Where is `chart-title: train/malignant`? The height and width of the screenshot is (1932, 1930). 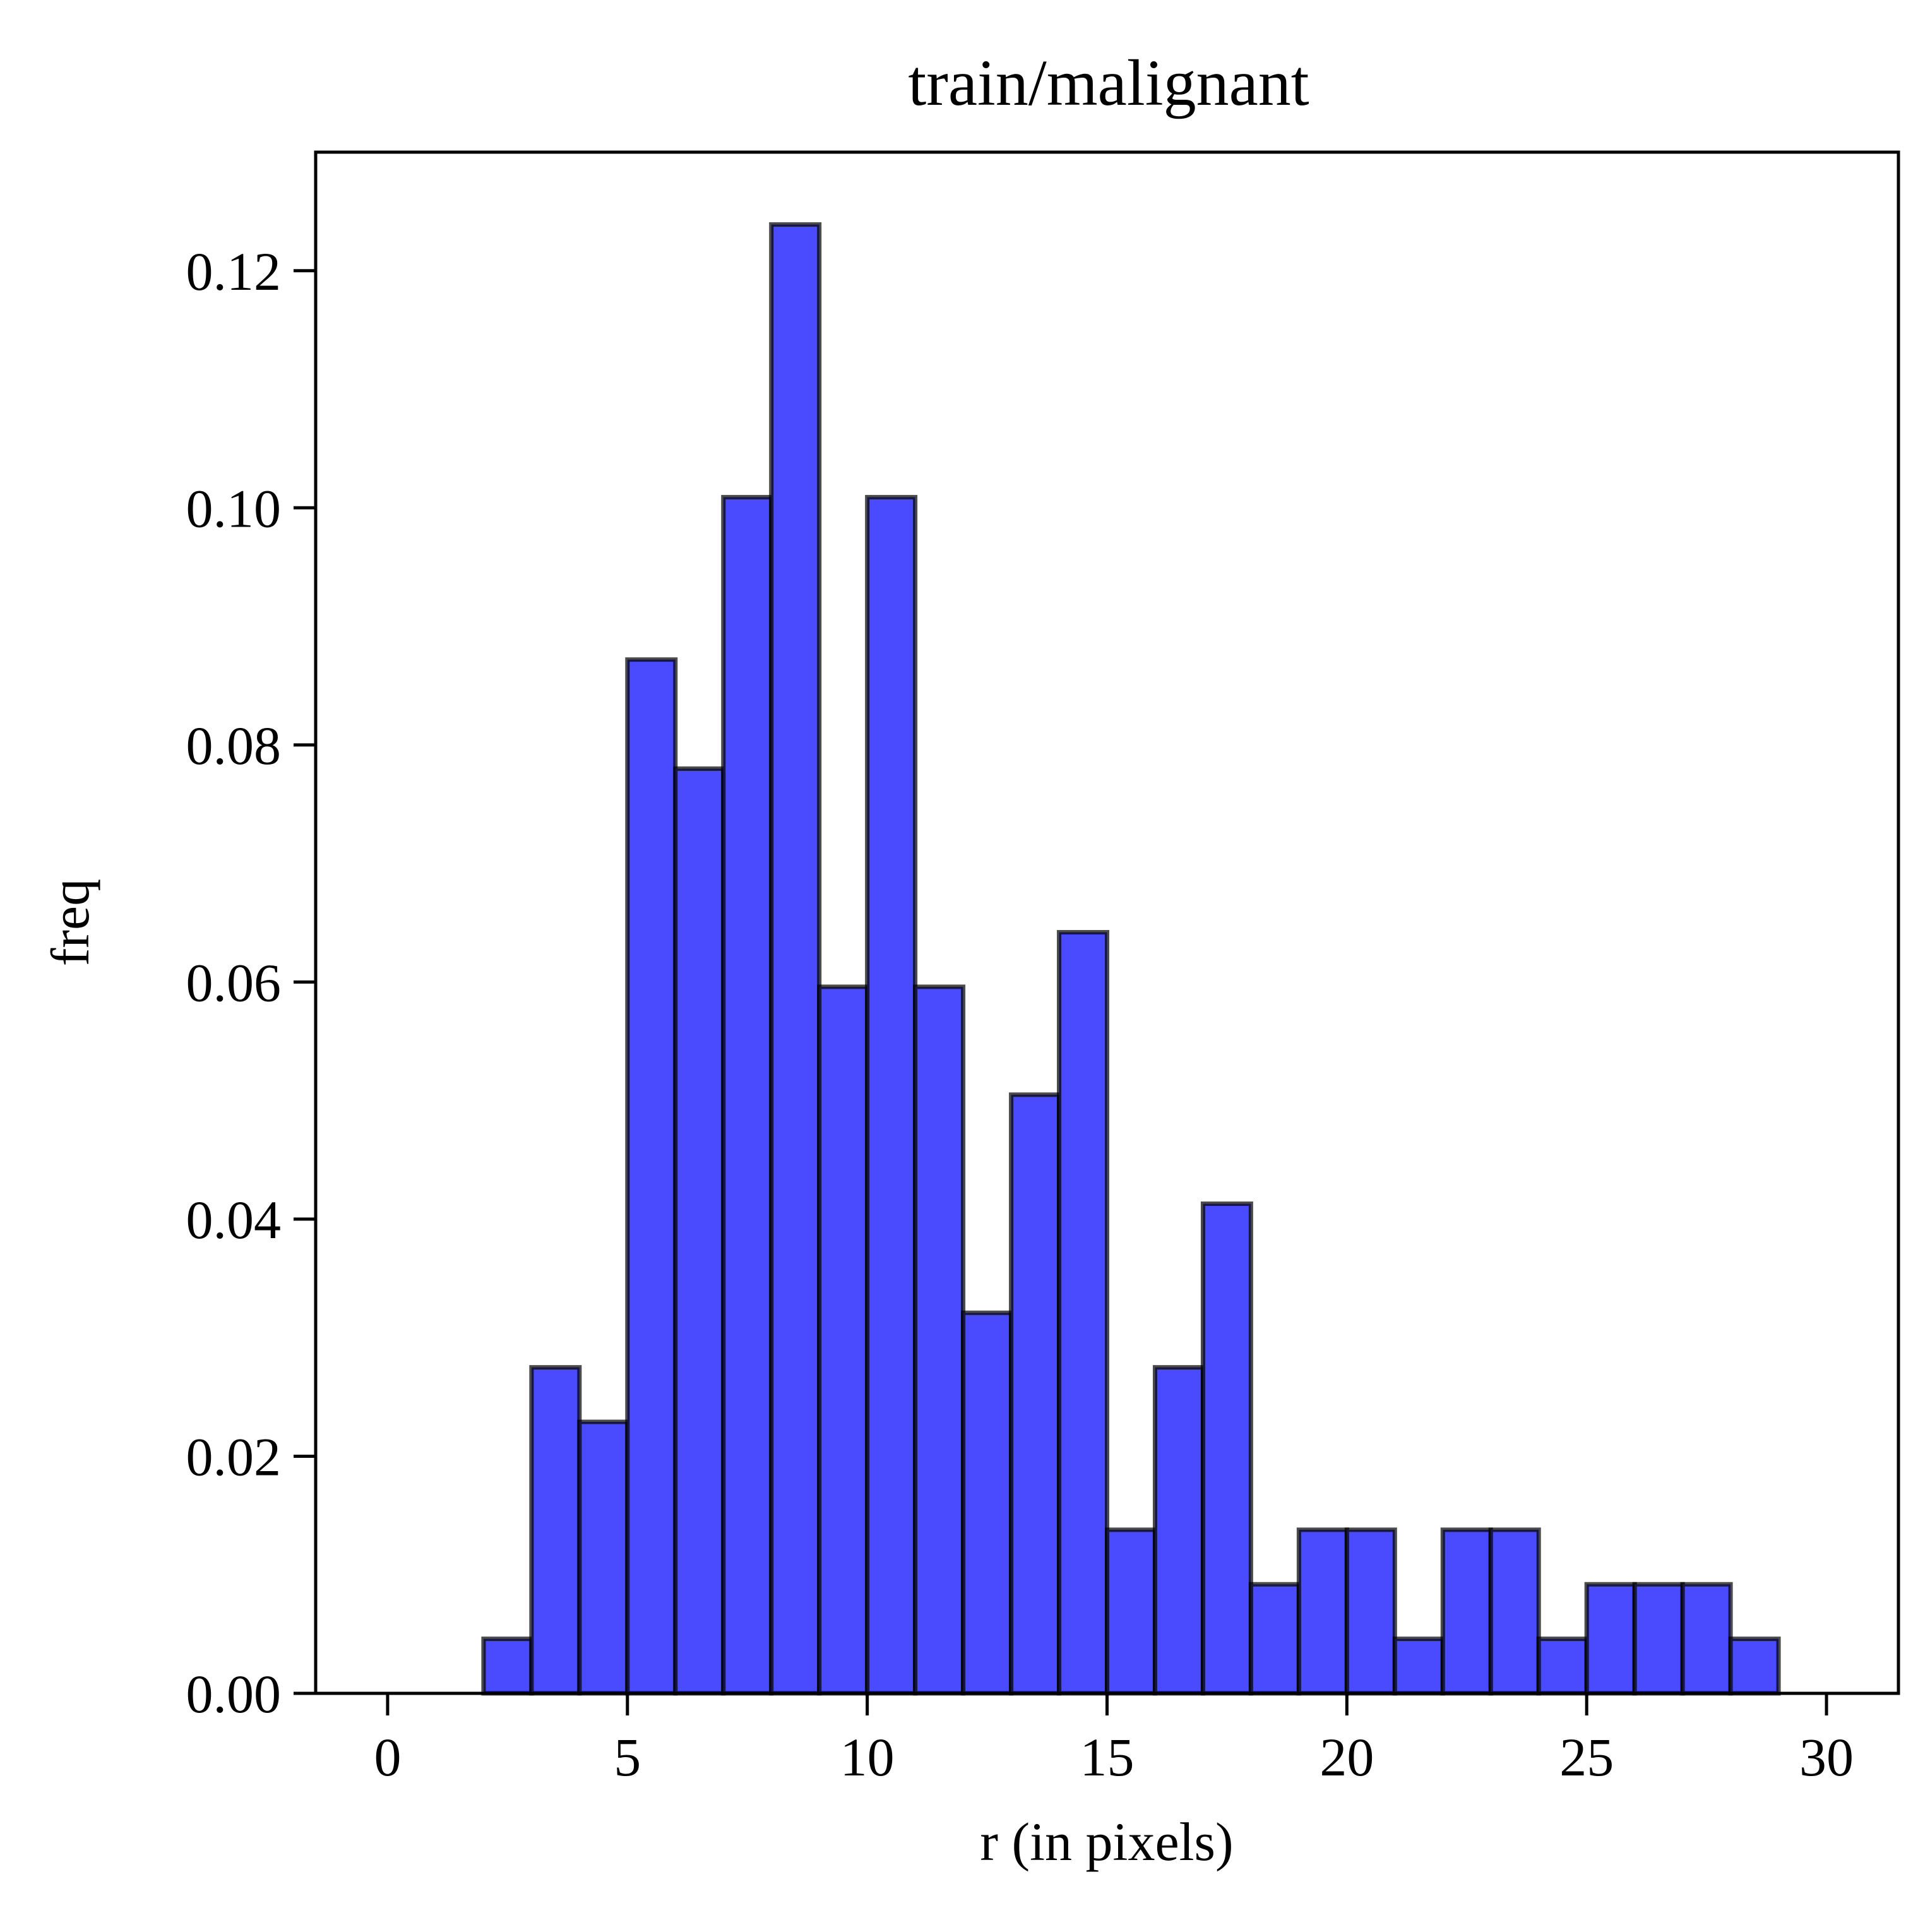 chart-title: train/malignant is located at coordinates (1108, 83).